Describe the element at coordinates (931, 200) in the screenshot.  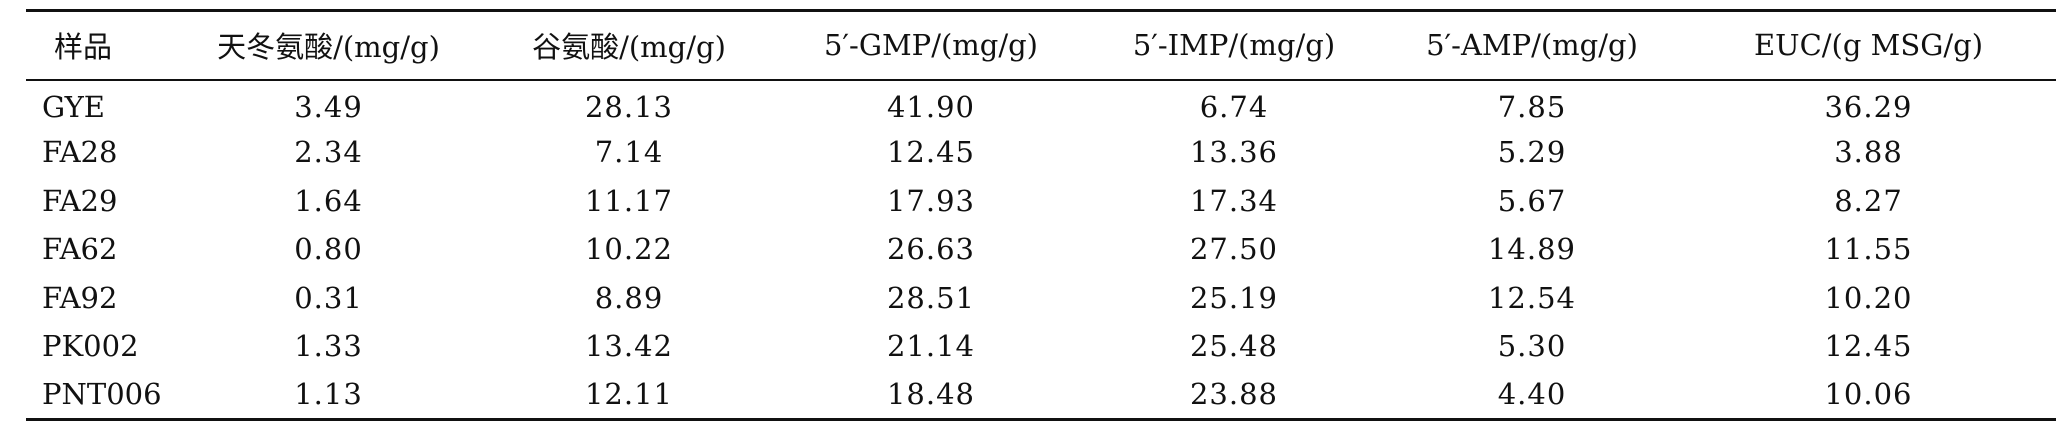
I see `cell-value: 17.93` at that location.